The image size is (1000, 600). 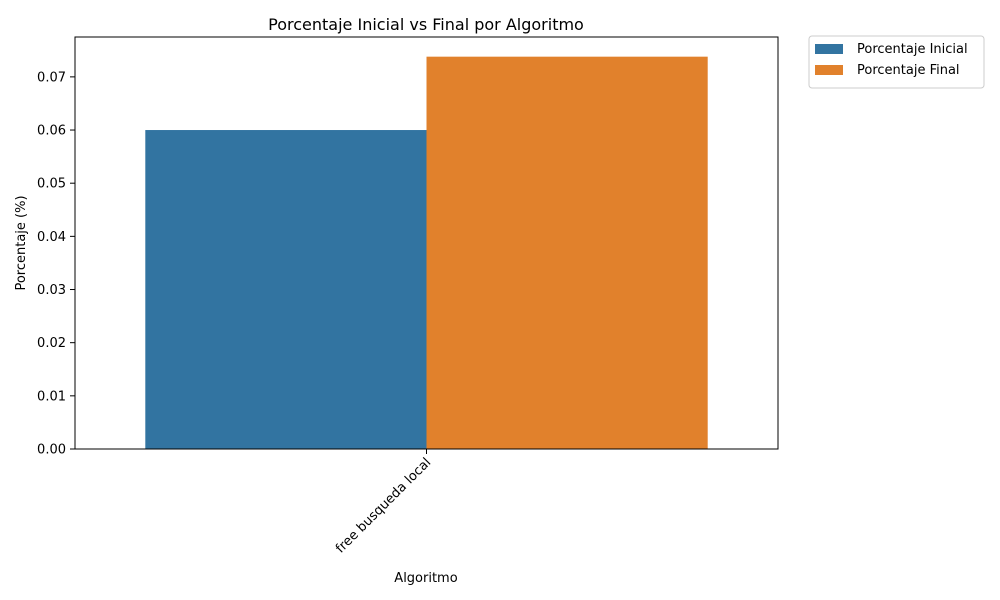 I want to click on y-tick-label: 0.06, so click(x=51, y=131).